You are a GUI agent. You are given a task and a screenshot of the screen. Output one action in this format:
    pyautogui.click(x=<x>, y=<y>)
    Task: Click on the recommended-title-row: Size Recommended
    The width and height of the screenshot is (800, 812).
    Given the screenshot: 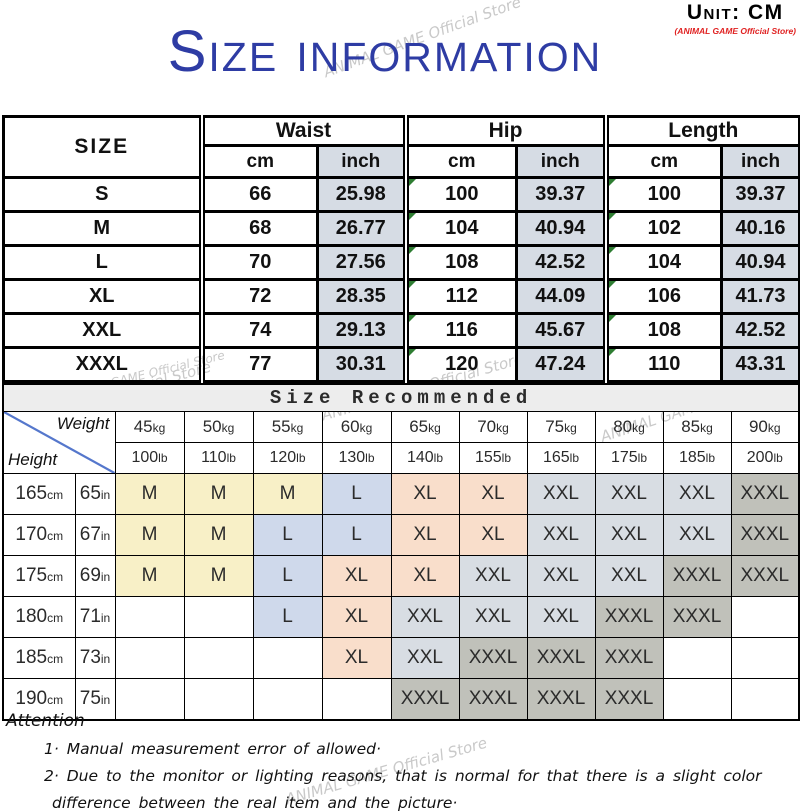 What is the action you would take?
    pyautogui.click(x=401, y=397)
    